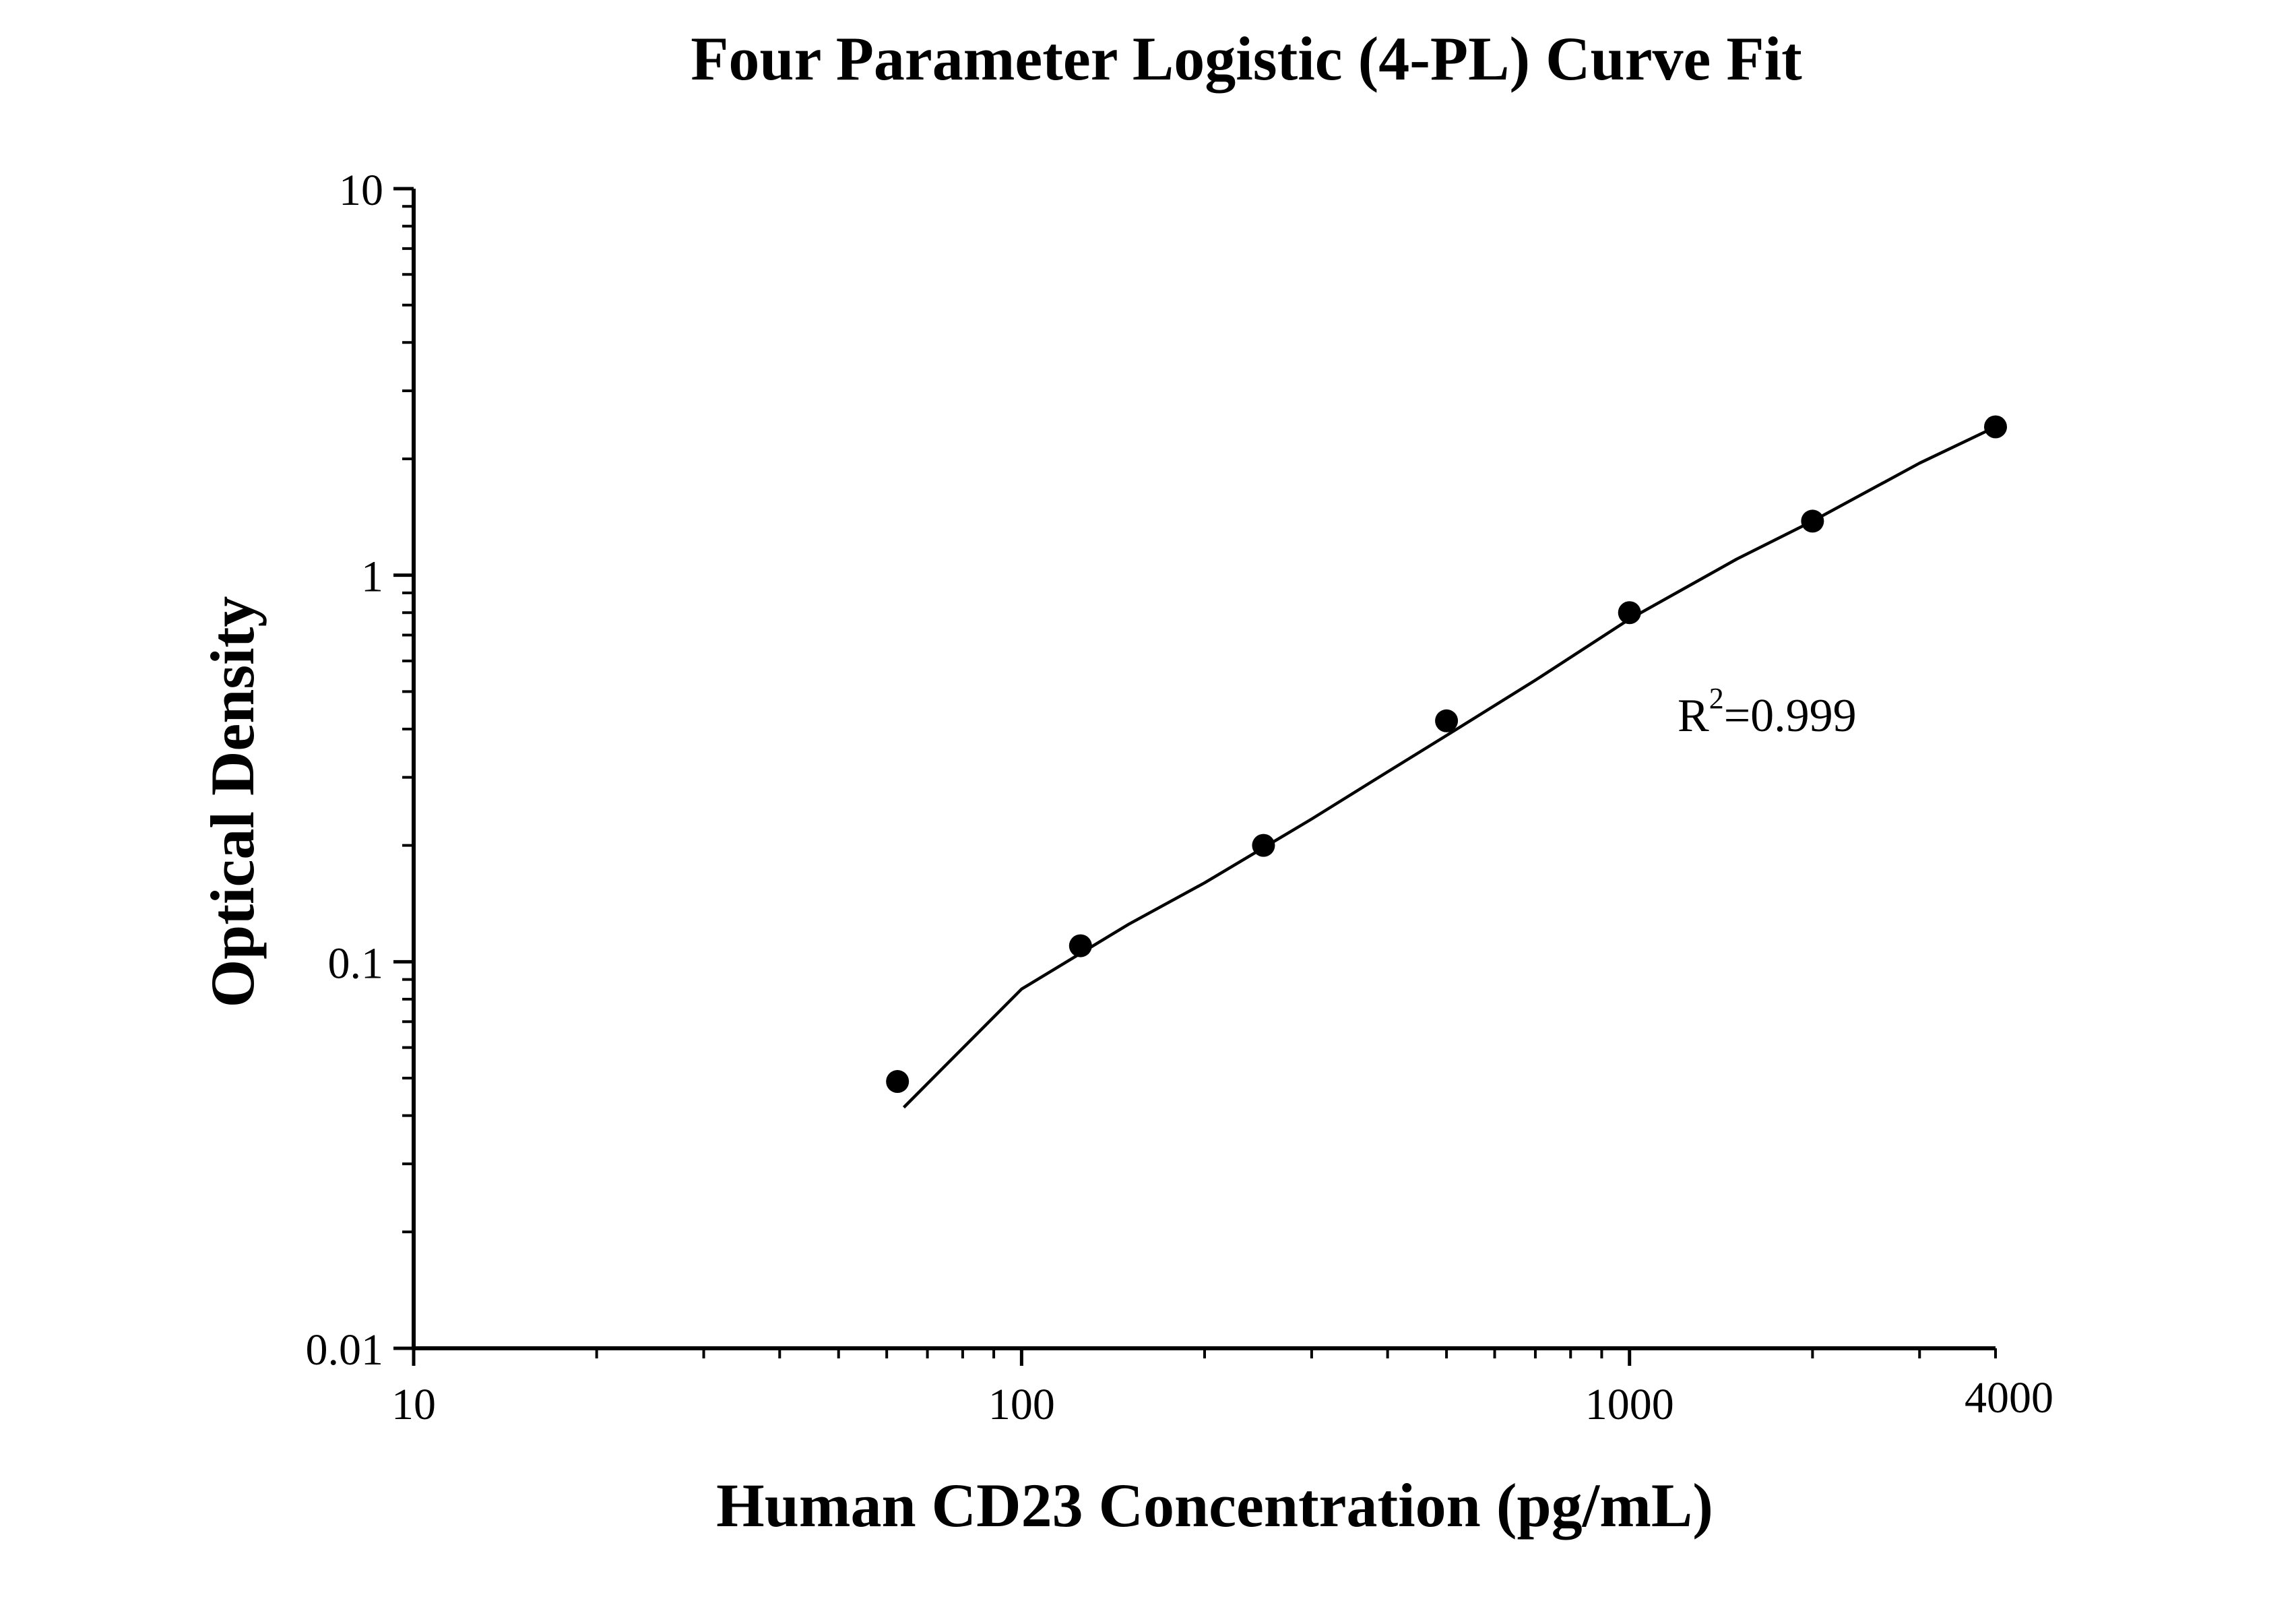  What do you see at coordinates (1214, 1505) in the screenshot?
I see `x-axis-title: Human CD23 Concentration (pg/mL)` at bounding box center [1214, 1505].